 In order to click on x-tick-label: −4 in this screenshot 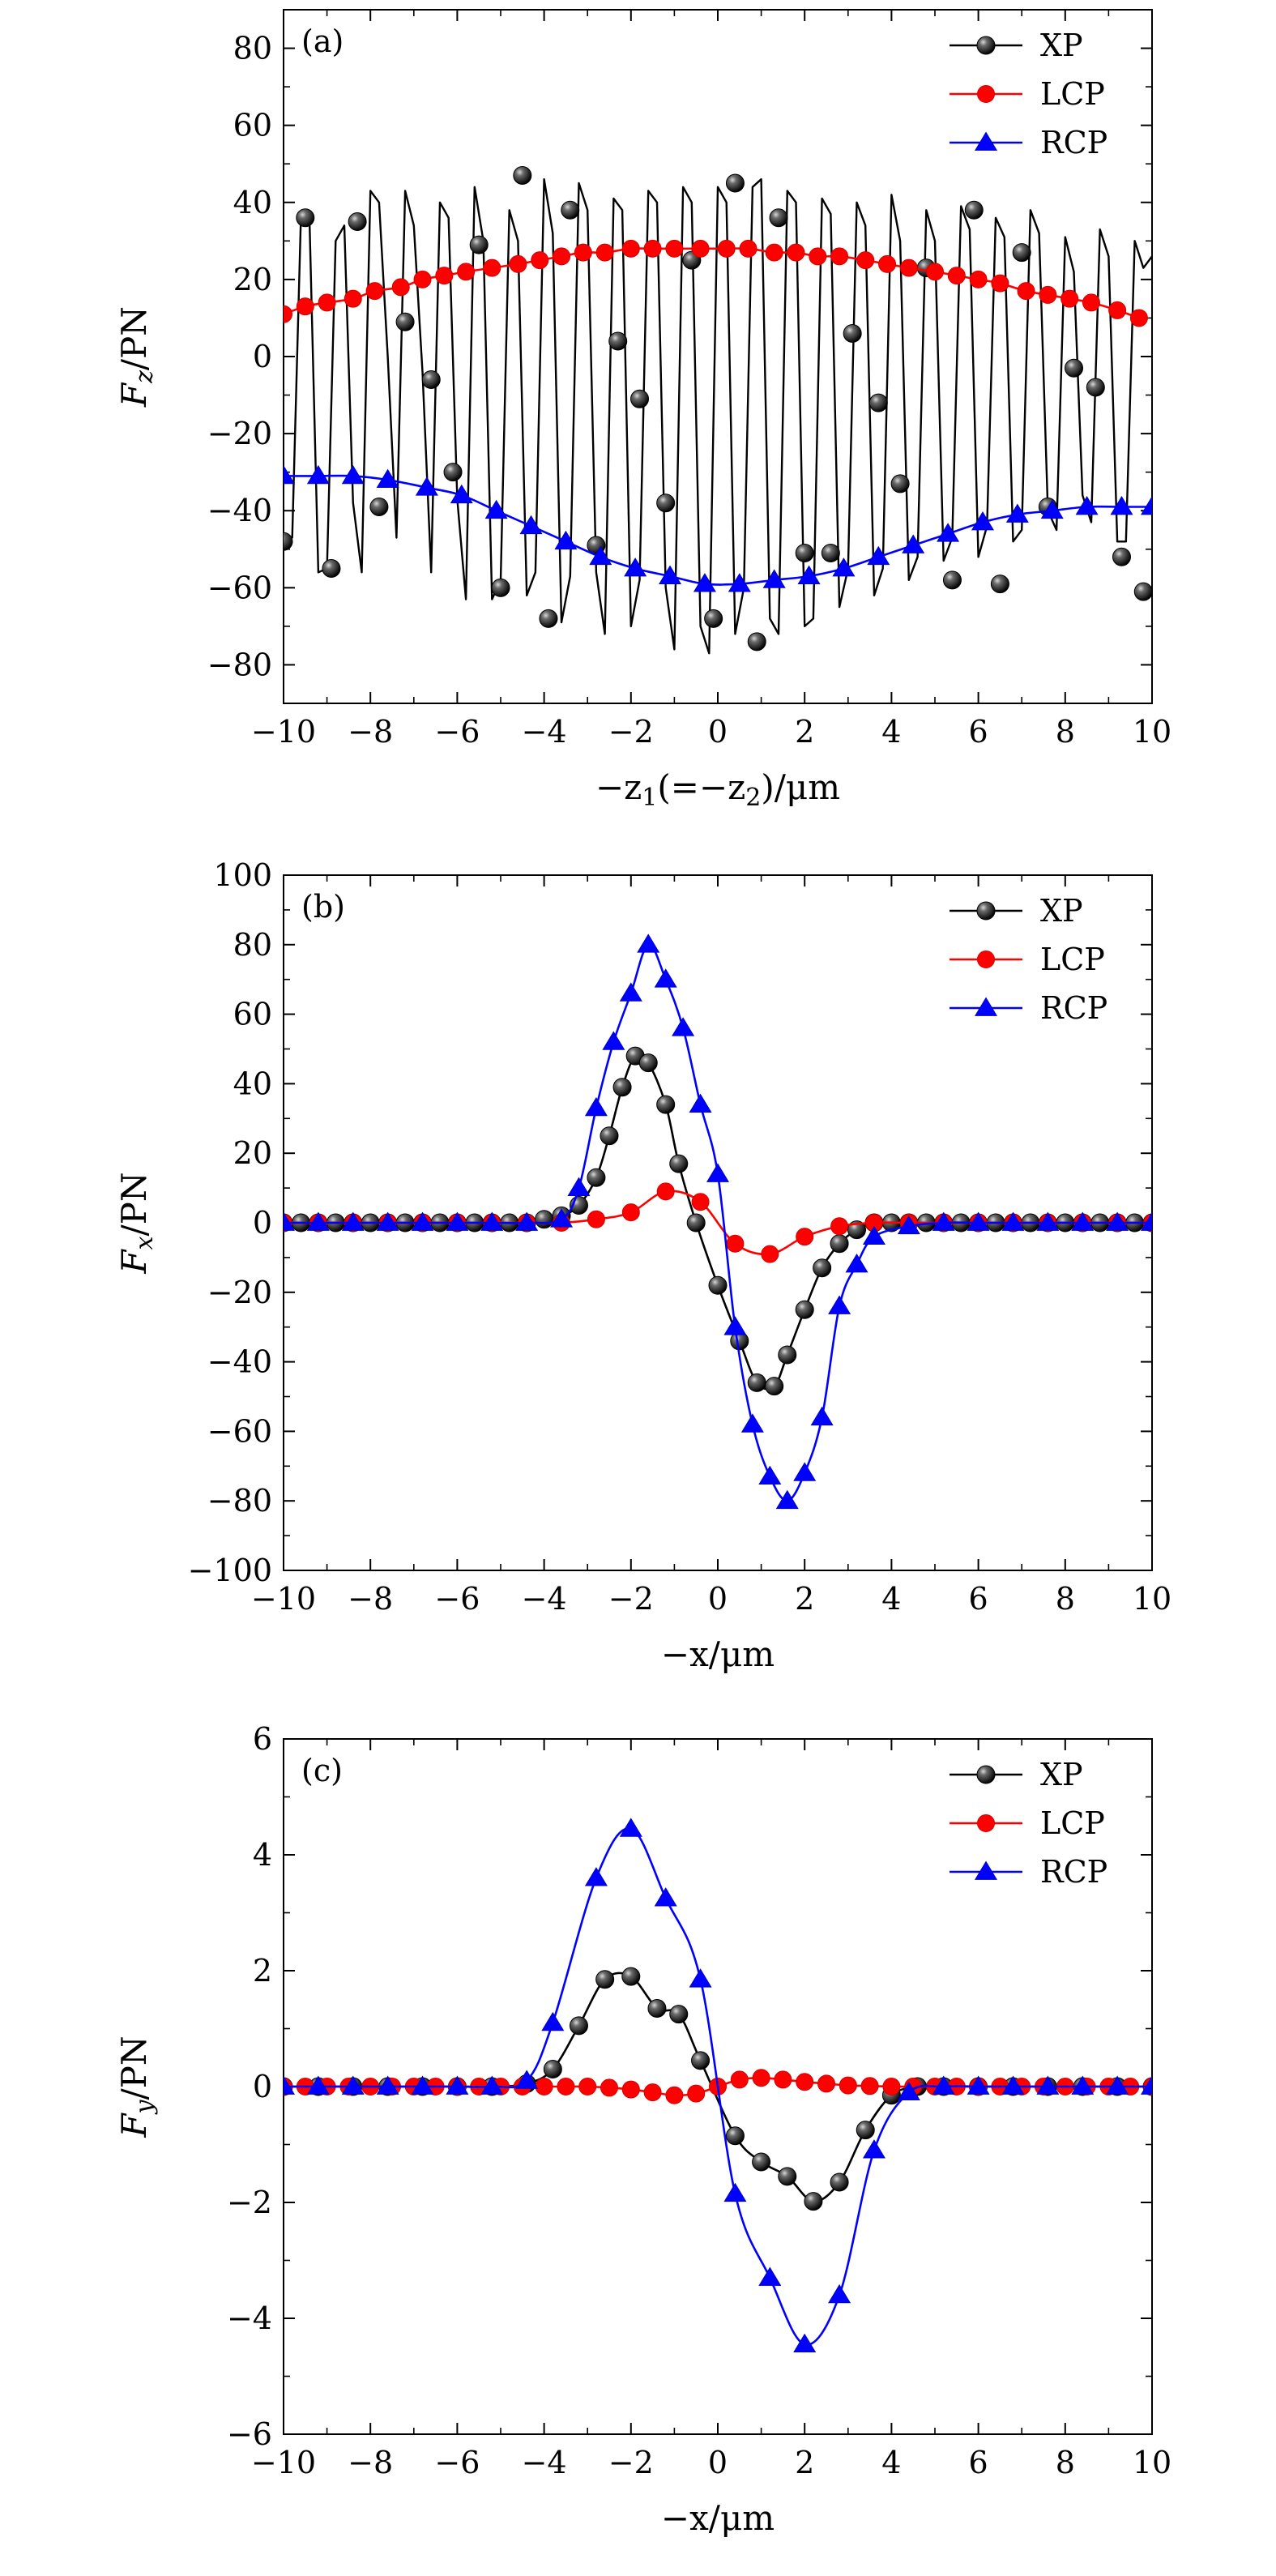, I will do `click(544, 1599)`.